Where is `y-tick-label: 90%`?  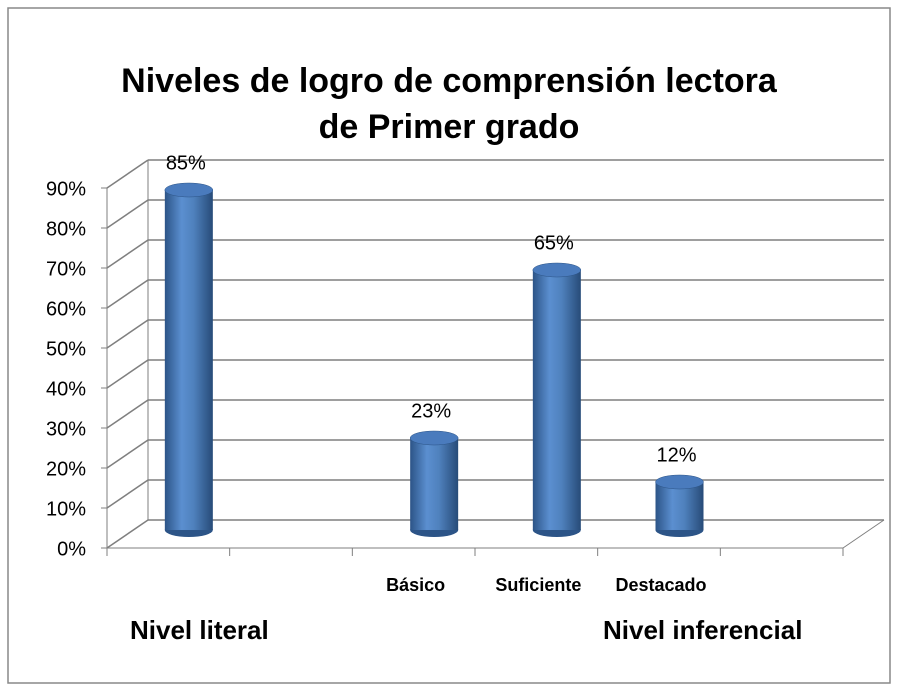 y-tick-label: 90% is located at coordinates (66, 189).